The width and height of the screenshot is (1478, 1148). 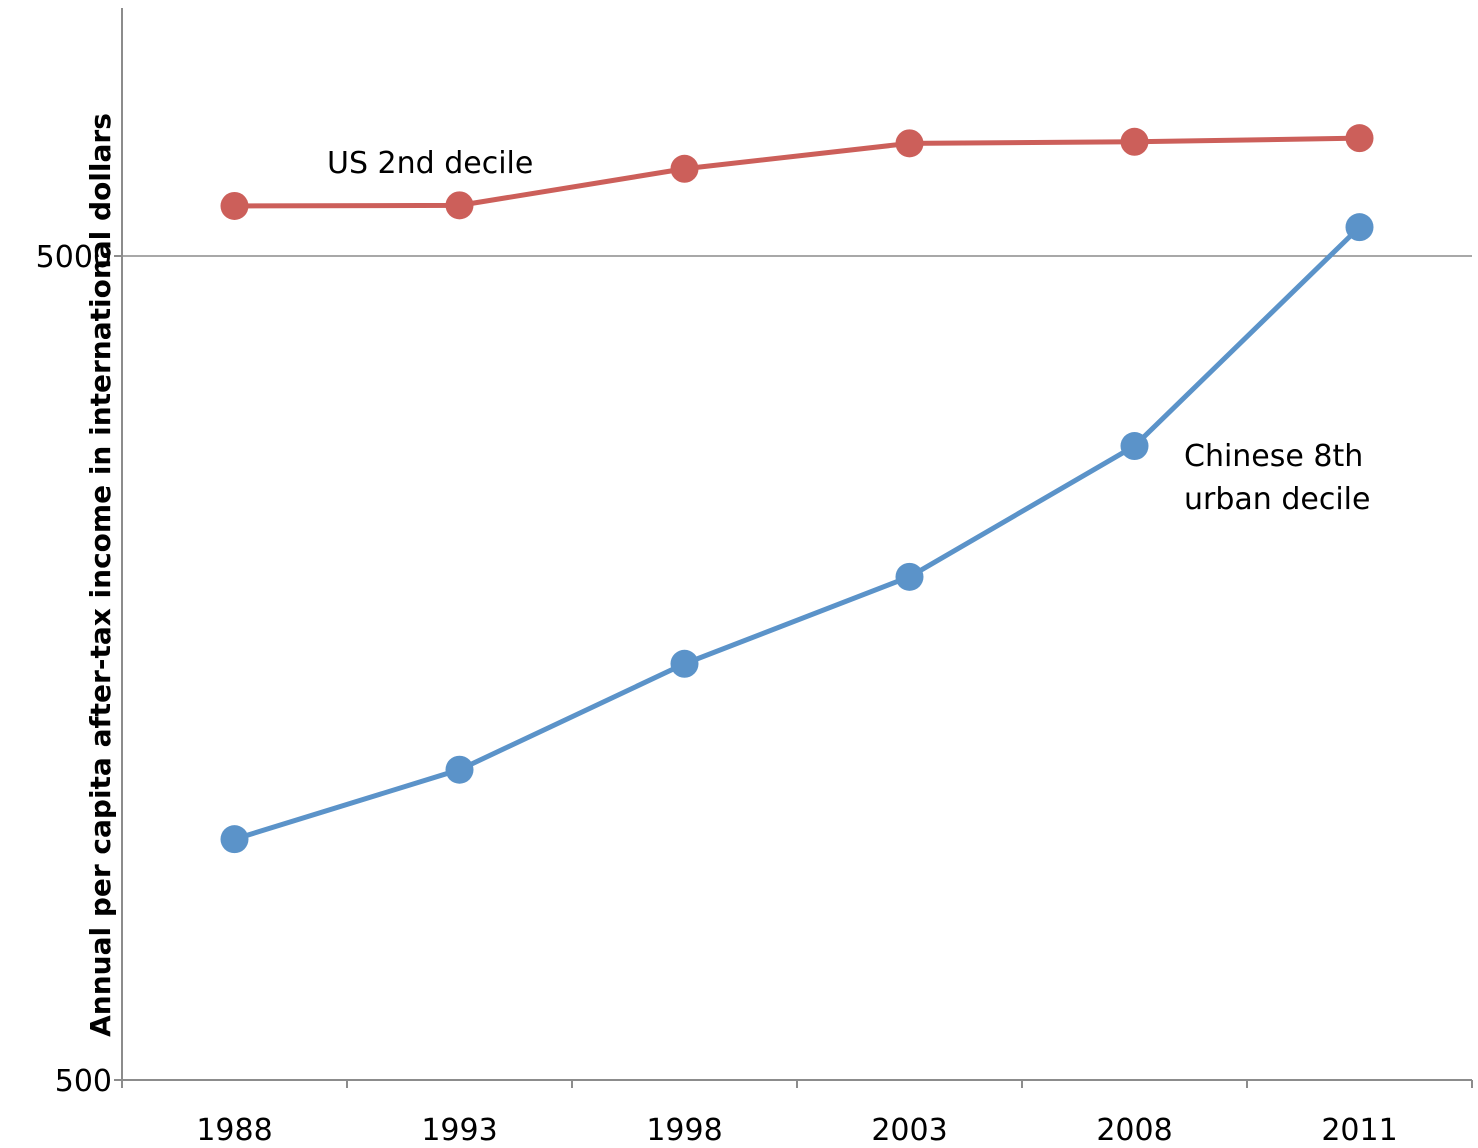 What do you see at coordinates (1134, 1130) in the screenshot?
I see `x-tick-label-2008: 2008` at bounding box center [1134, 1130].